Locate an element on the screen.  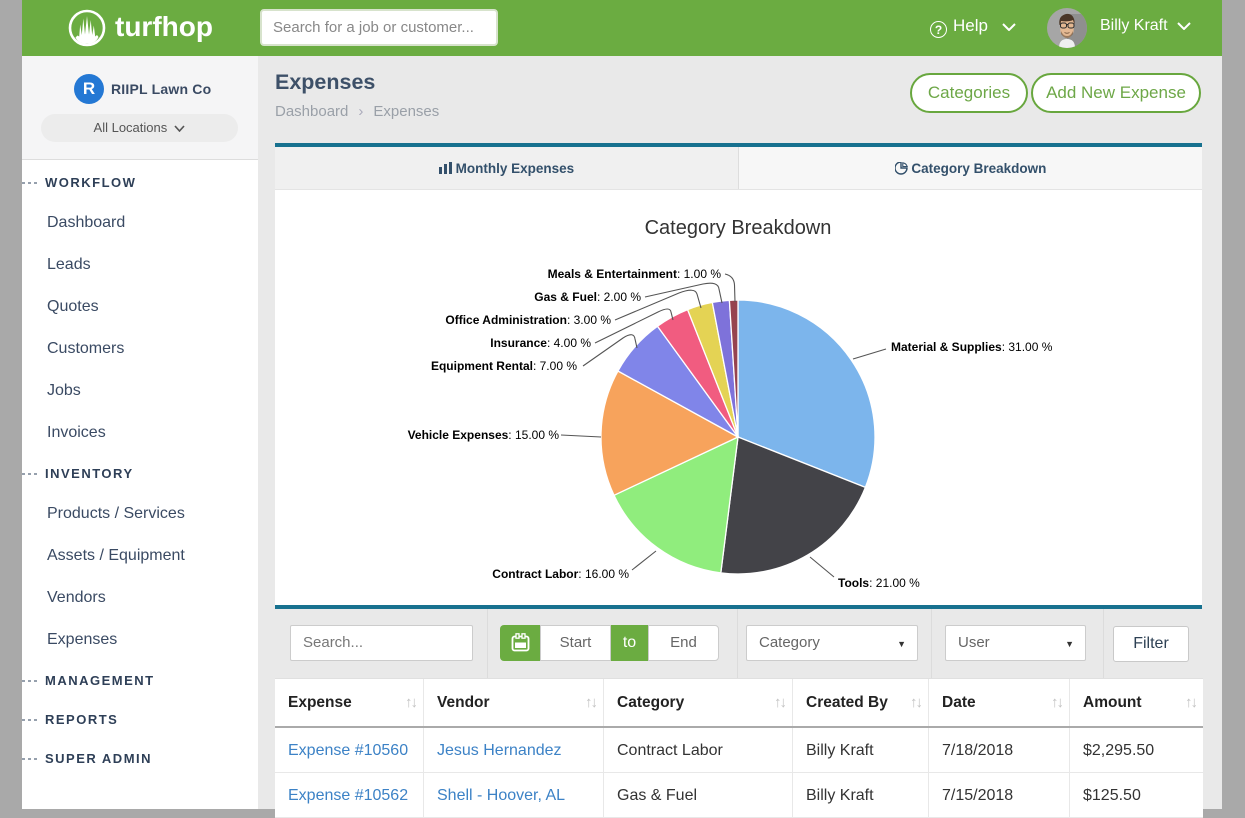
svg-text: Equipment Rental: 7.00 % is located at coordinates (504, 366).